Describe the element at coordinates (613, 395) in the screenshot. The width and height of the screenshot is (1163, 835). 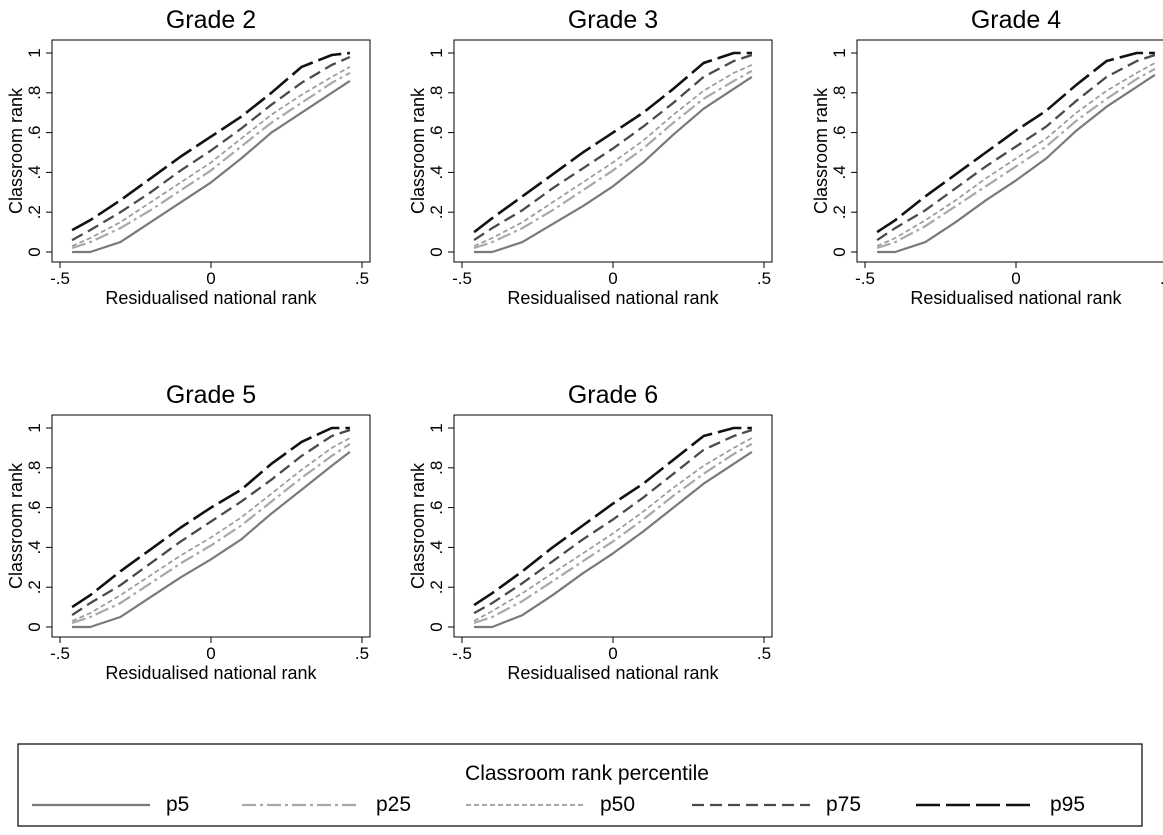
I see `chart-title: Grade 6` at that location.